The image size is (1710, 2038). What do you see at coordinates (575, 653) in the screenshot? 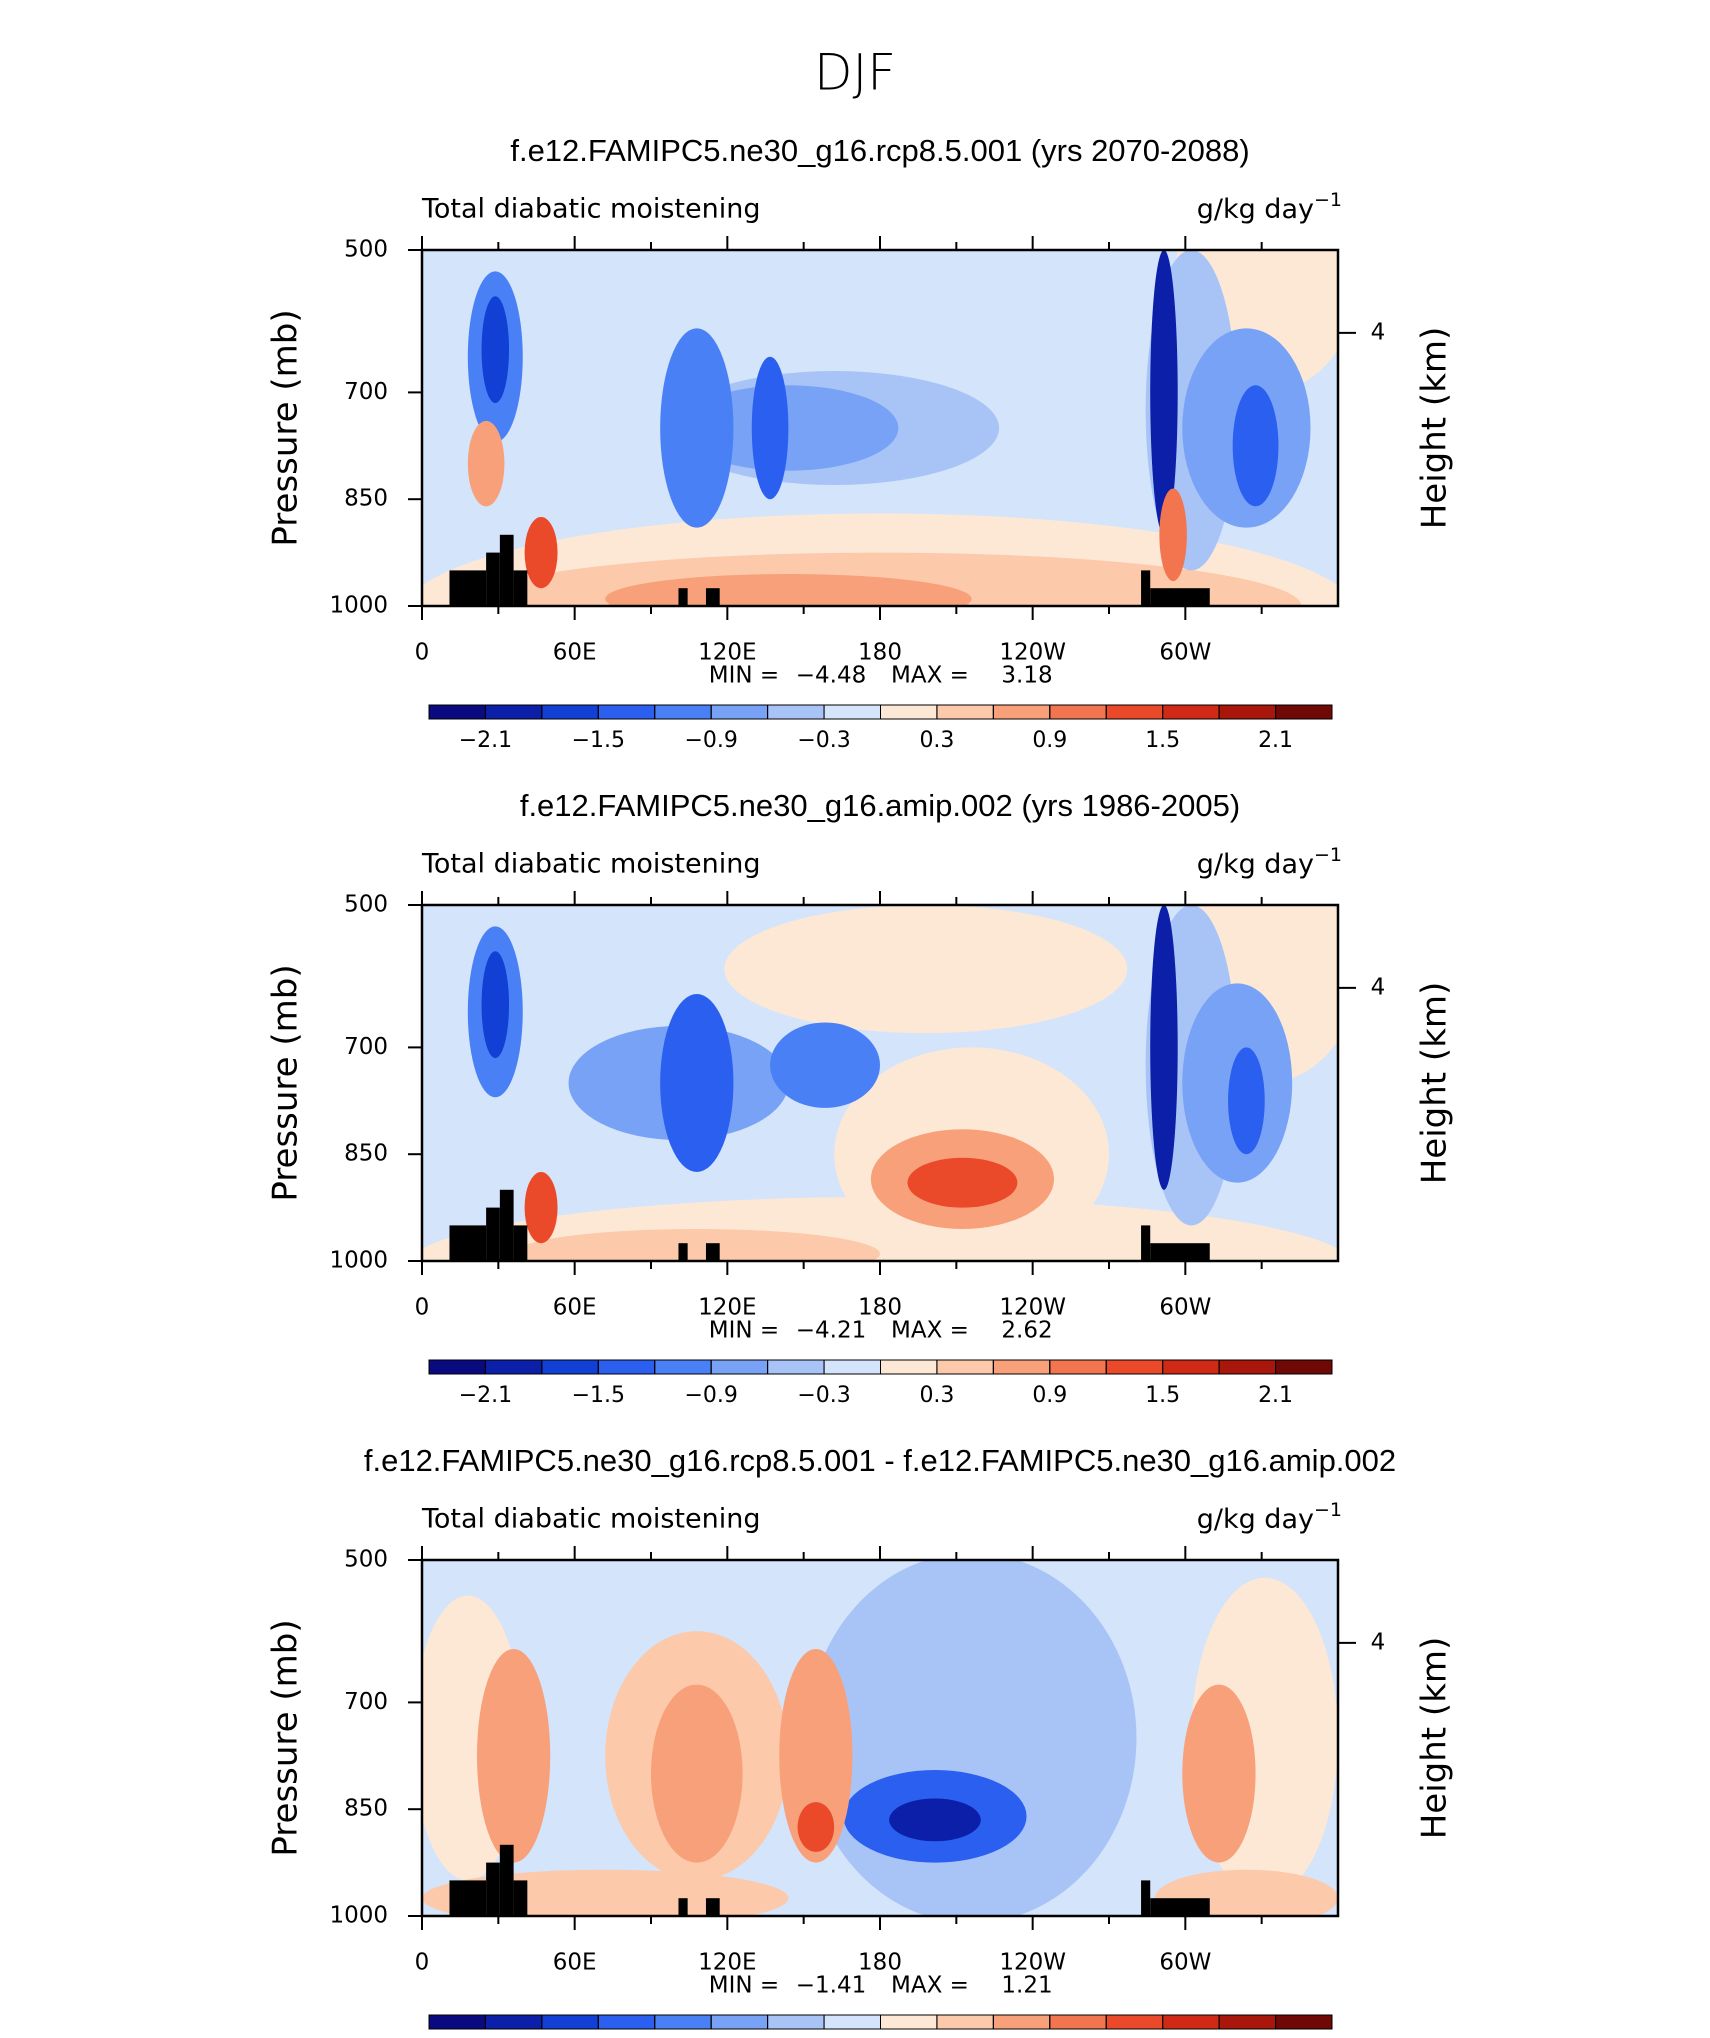
I see `x-tick-label: 60E` at bounding box center [575, 653].